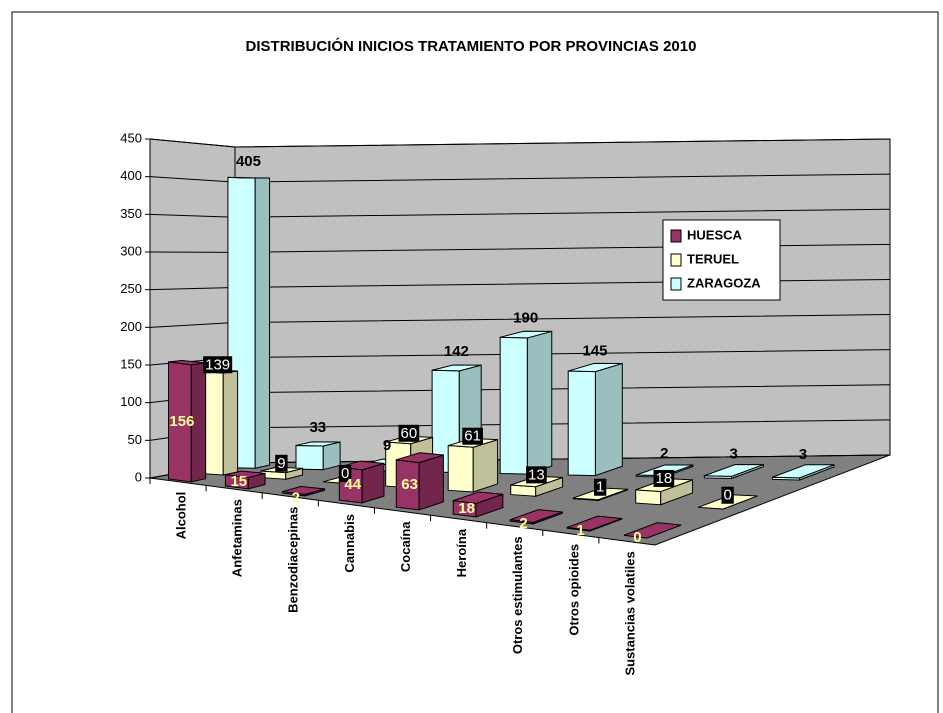  Describe the element at coordinates (715, 234) in the screenshot. I see `legend-label: HUESCA` at that location.